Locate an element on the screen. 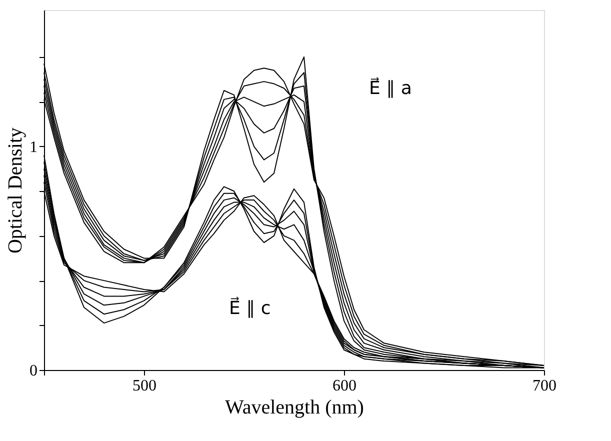 Image resolution: width=611 pixels, height=441 pixels. x-axis-title: Wavelength (nm) is located at coordinates (294, 407).